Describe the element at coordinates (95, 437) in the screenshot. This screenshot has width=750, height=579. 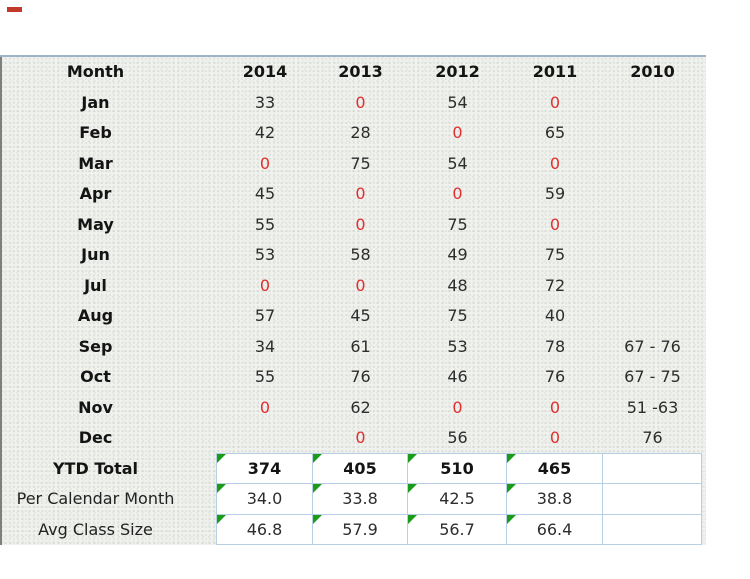
I see `row-label-dec: Dec` at that location.